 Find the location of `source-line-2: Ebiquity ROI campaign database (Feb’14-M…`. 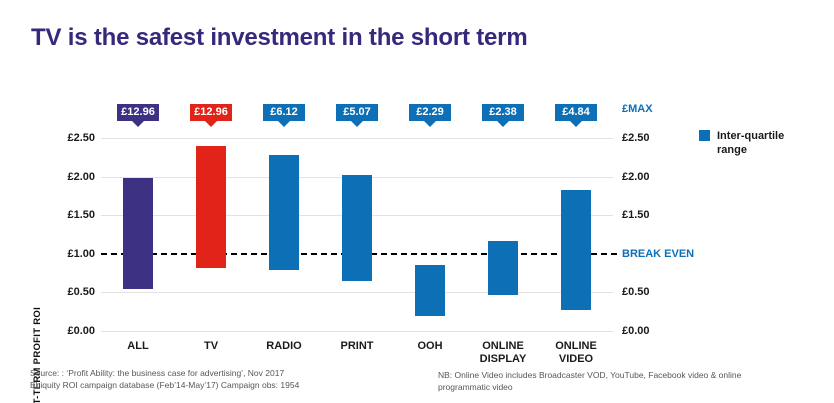

source-line-2: Ebiquity ROI campaign database (Feb’14-M… is located at coordinates (165, 384).